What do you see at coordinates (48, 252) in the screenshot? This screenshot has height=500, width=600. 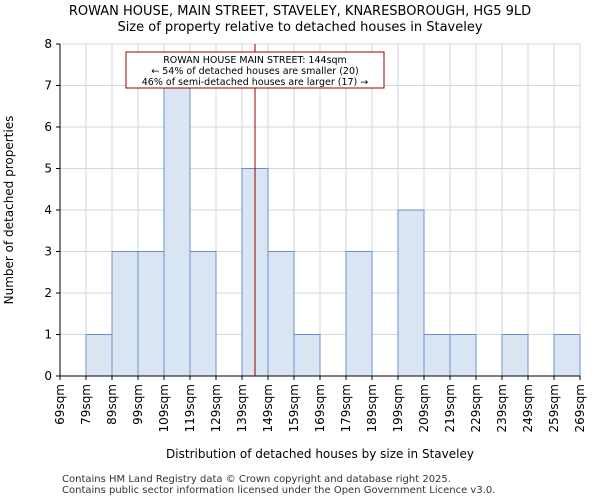 I see `y-tick-label: 3` at bounding box center [48, 252].